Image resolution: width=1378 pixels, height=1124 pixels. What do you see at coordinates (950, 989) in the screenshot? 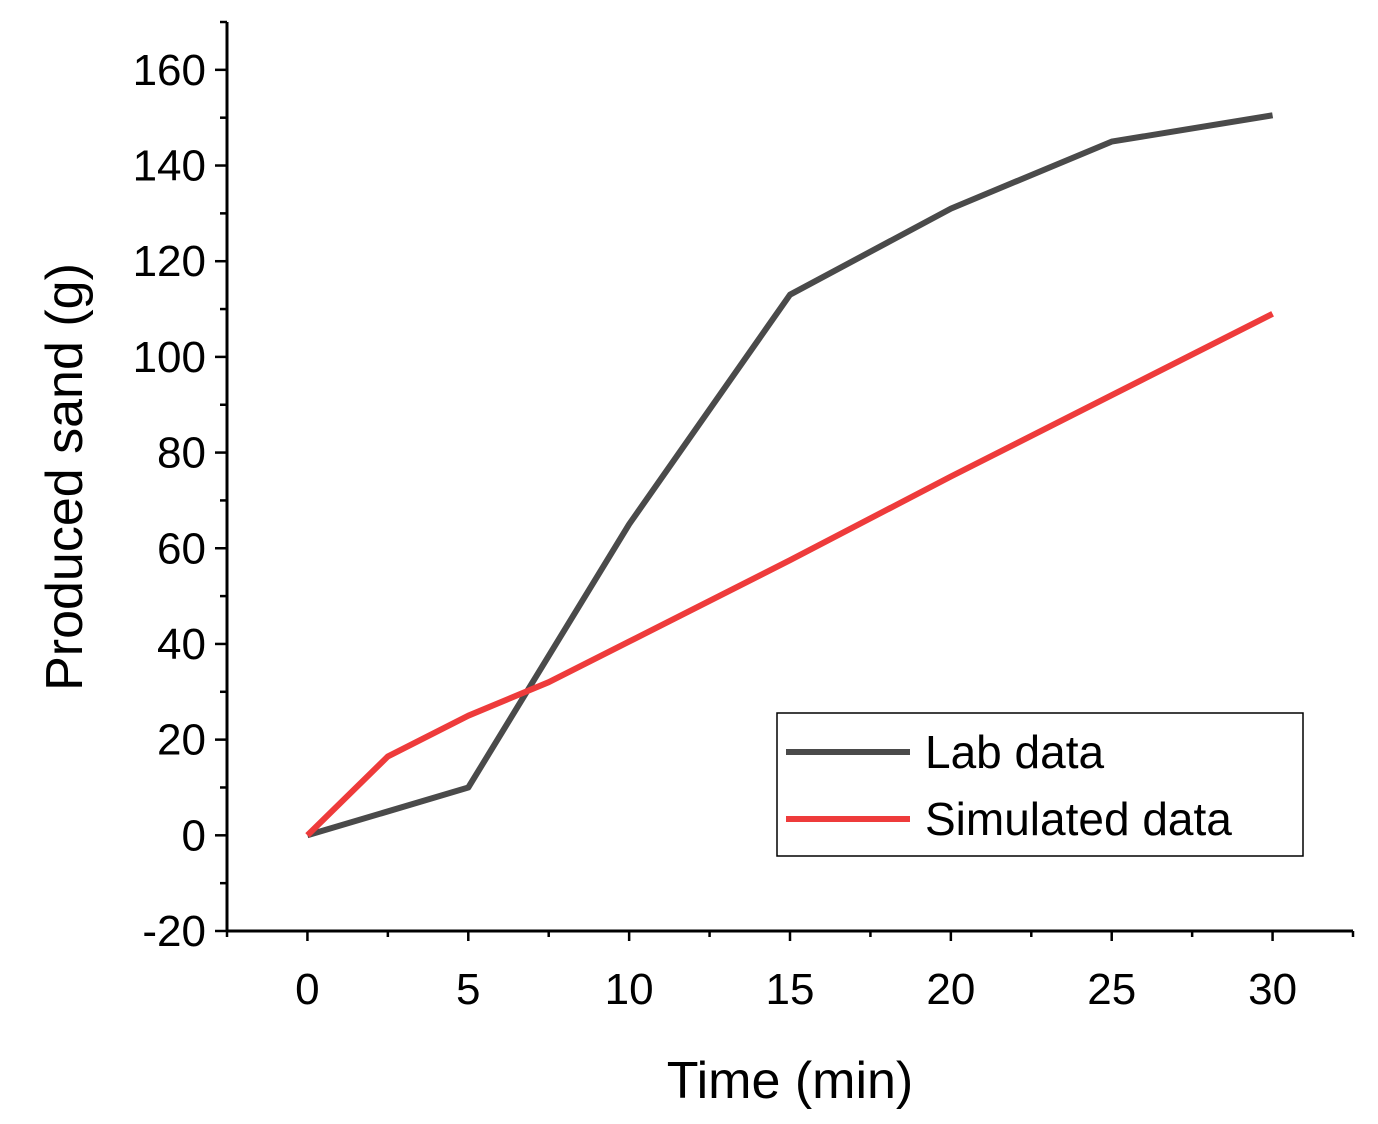
I see `x-tick-label: 20` at bounding box center [950, 989].